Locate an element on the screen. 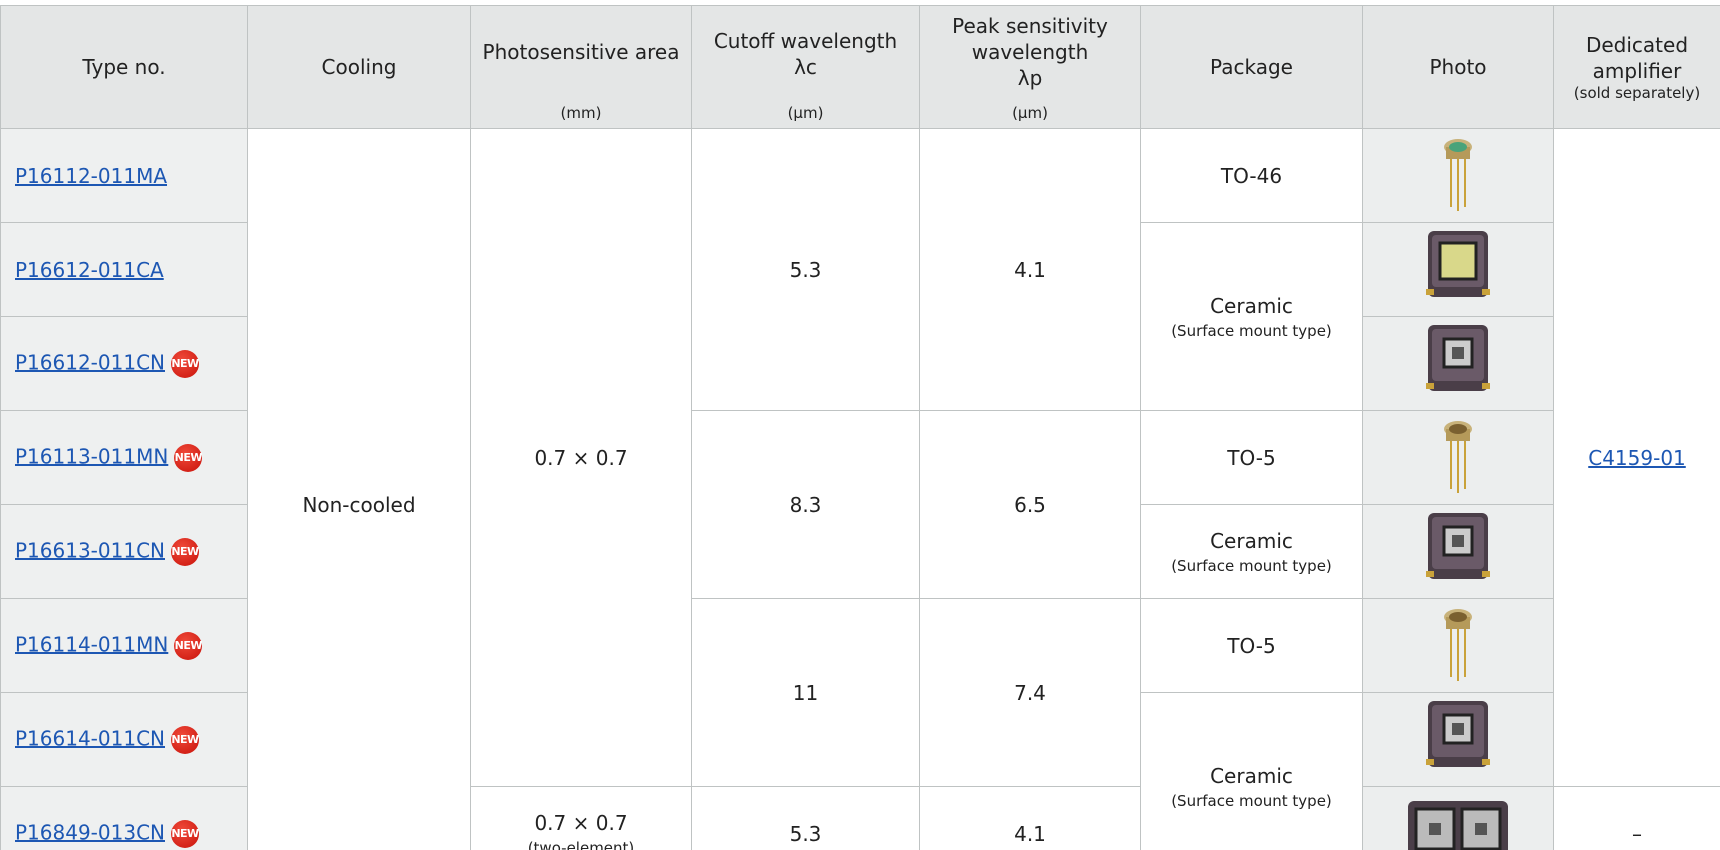  type-cell: P16612-011CA is located at coordinates (124, 269).